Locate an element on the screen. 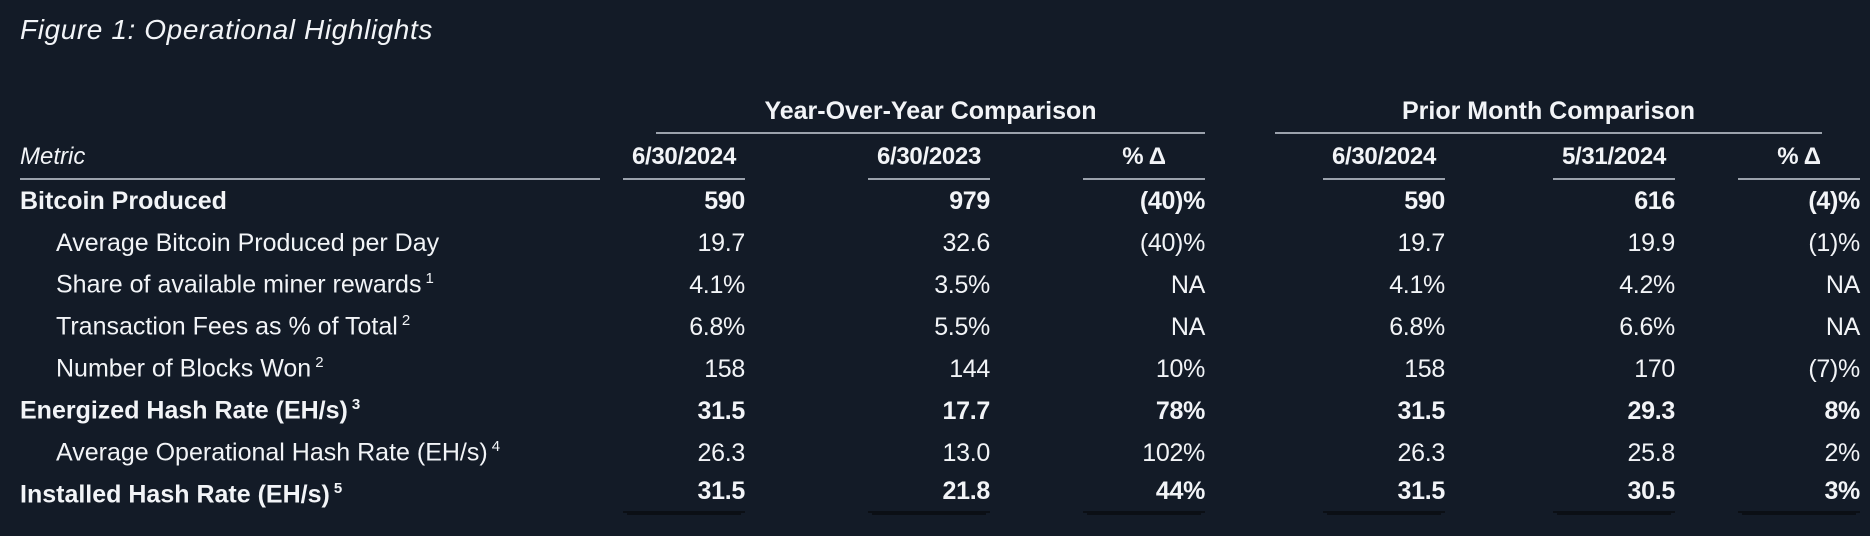 The image size is (1870, 536). value-cell: 29.3 is located at coordinates (1560, 411).